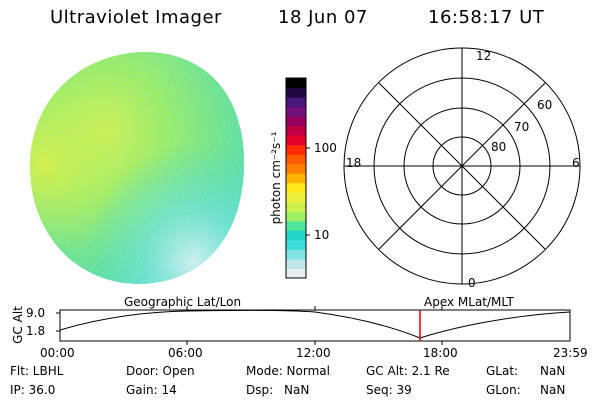  I want to click on polar-label-lat-70: 70, so click(522, 127).